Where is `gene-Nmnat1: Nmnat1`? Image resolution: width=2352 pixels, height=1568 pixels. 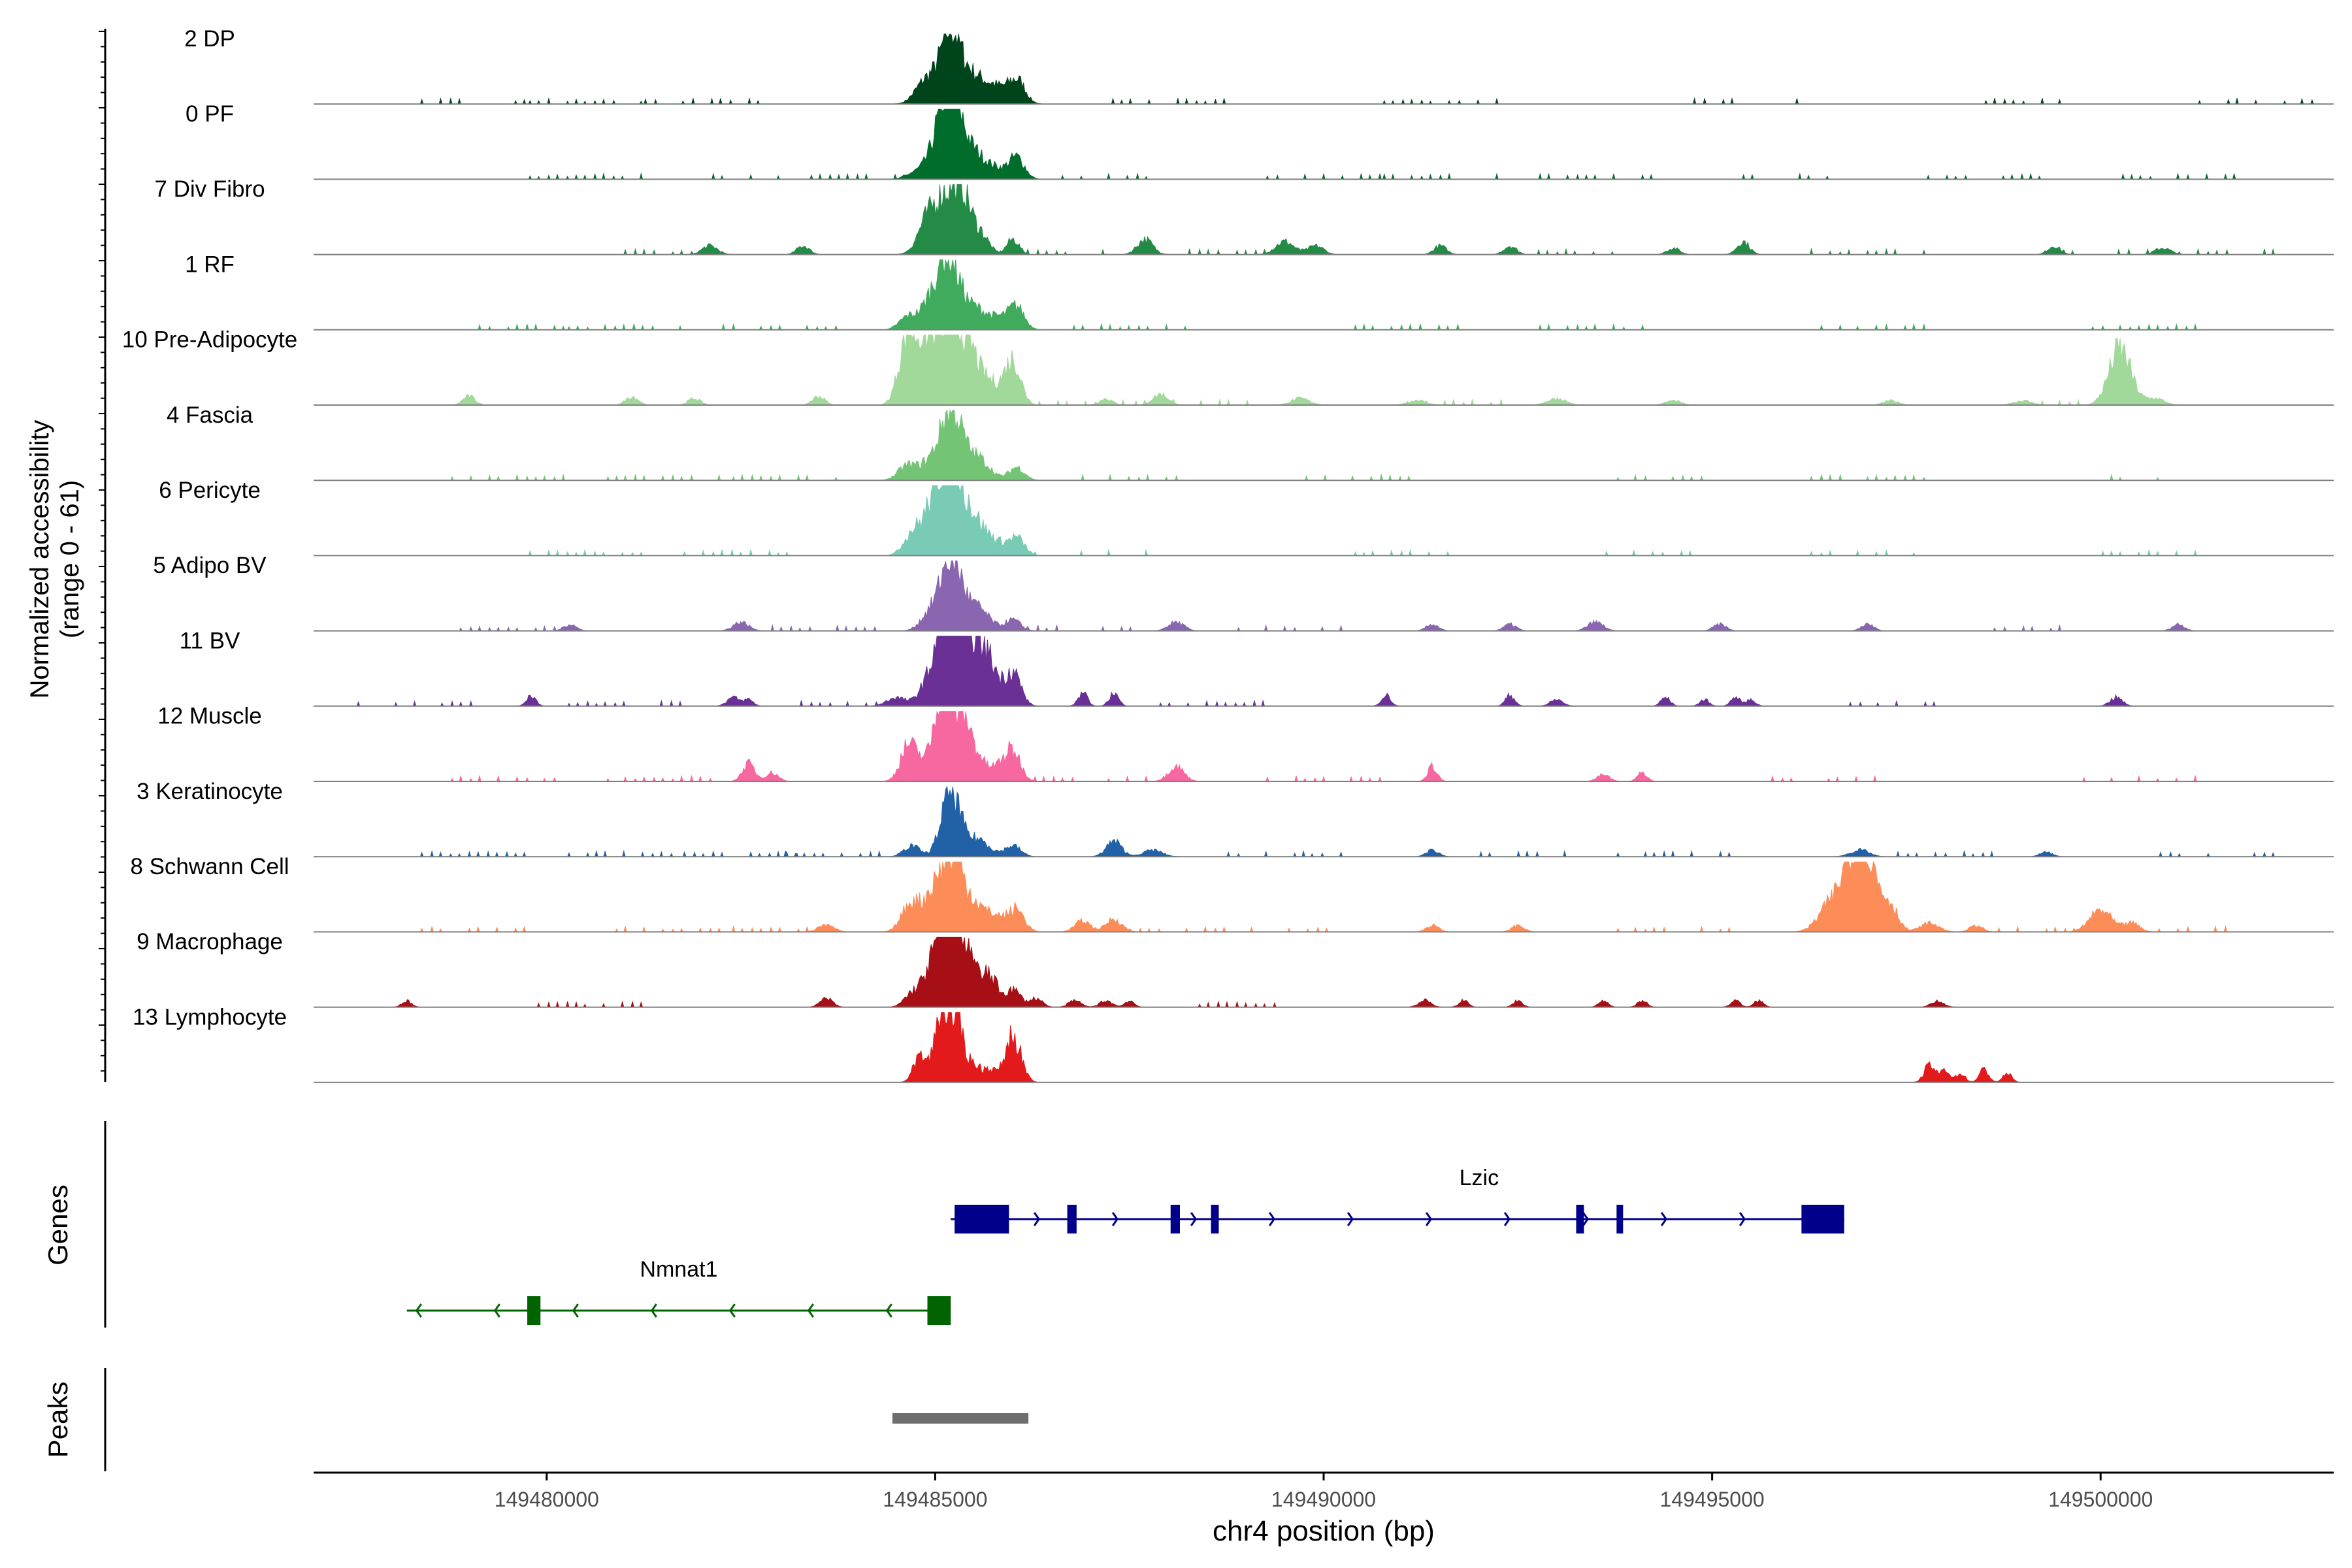 gene-Nmnat1: Nmnat1 is located at coordinates (678, 1291).